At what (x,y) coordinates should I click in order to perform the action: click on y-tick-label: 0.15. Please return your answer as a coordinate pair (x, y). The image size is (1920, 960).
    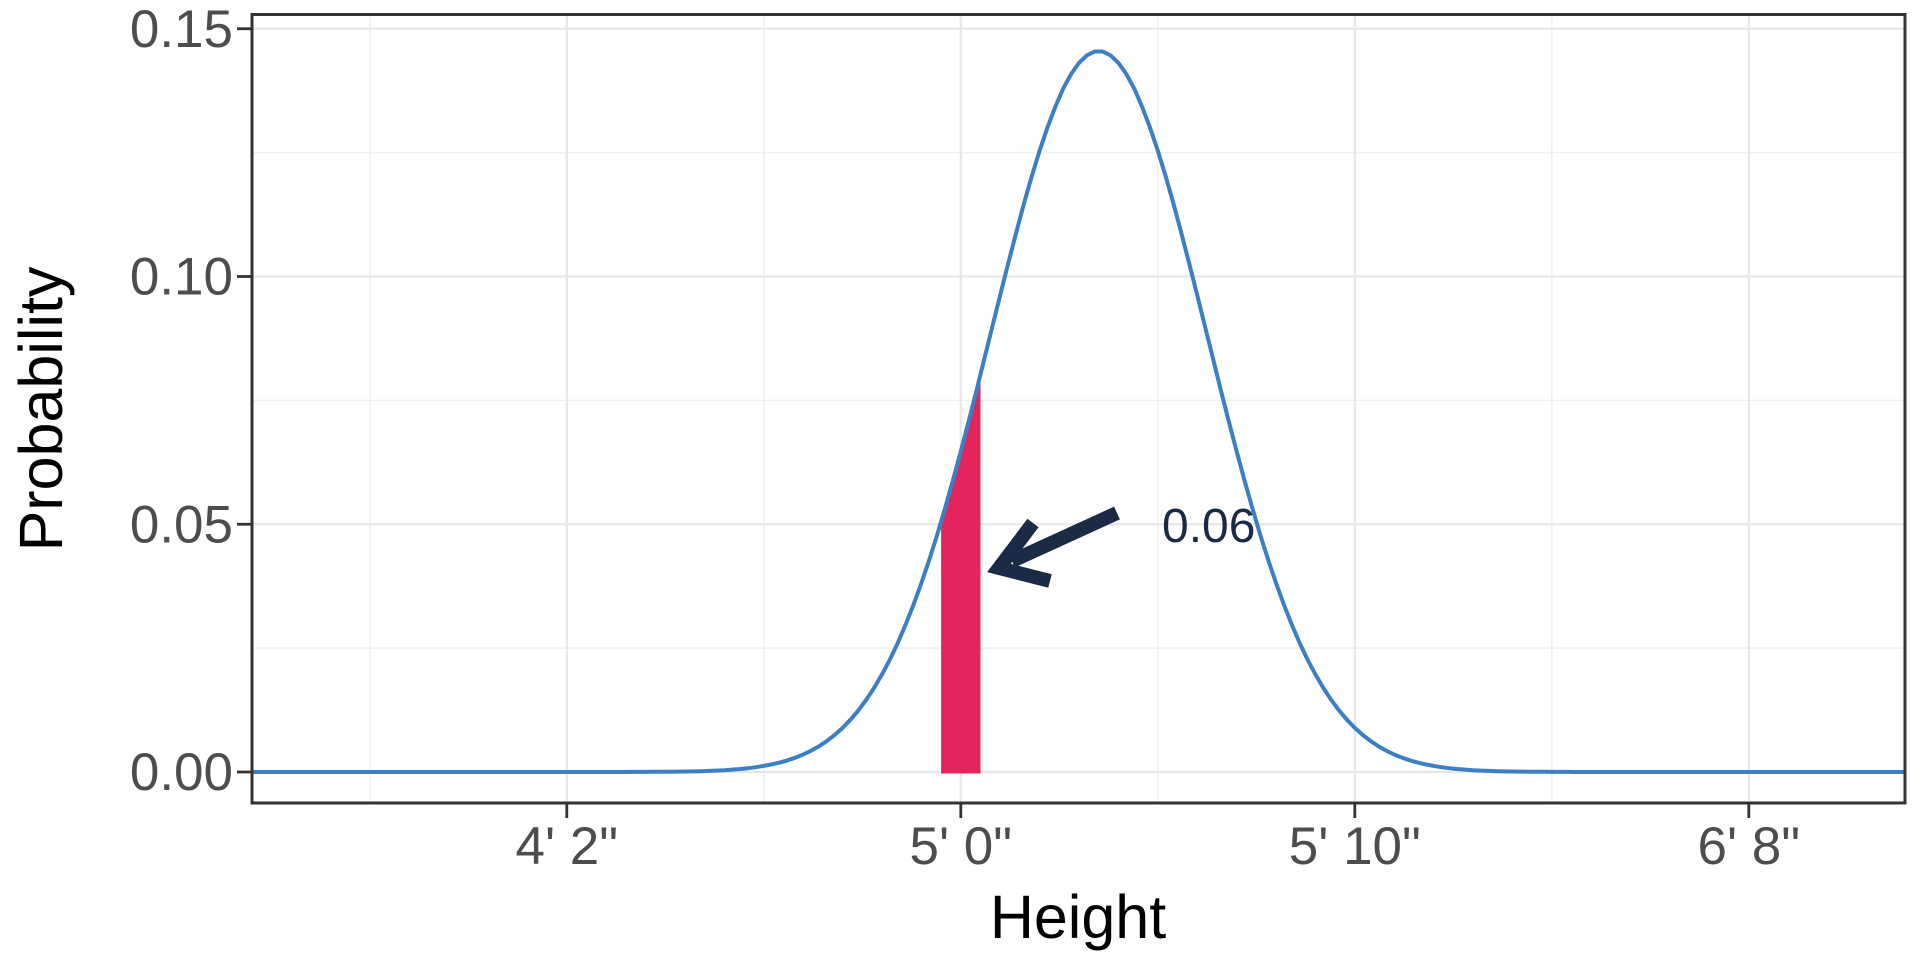
    Looking at the image, I should click on (181, 29).